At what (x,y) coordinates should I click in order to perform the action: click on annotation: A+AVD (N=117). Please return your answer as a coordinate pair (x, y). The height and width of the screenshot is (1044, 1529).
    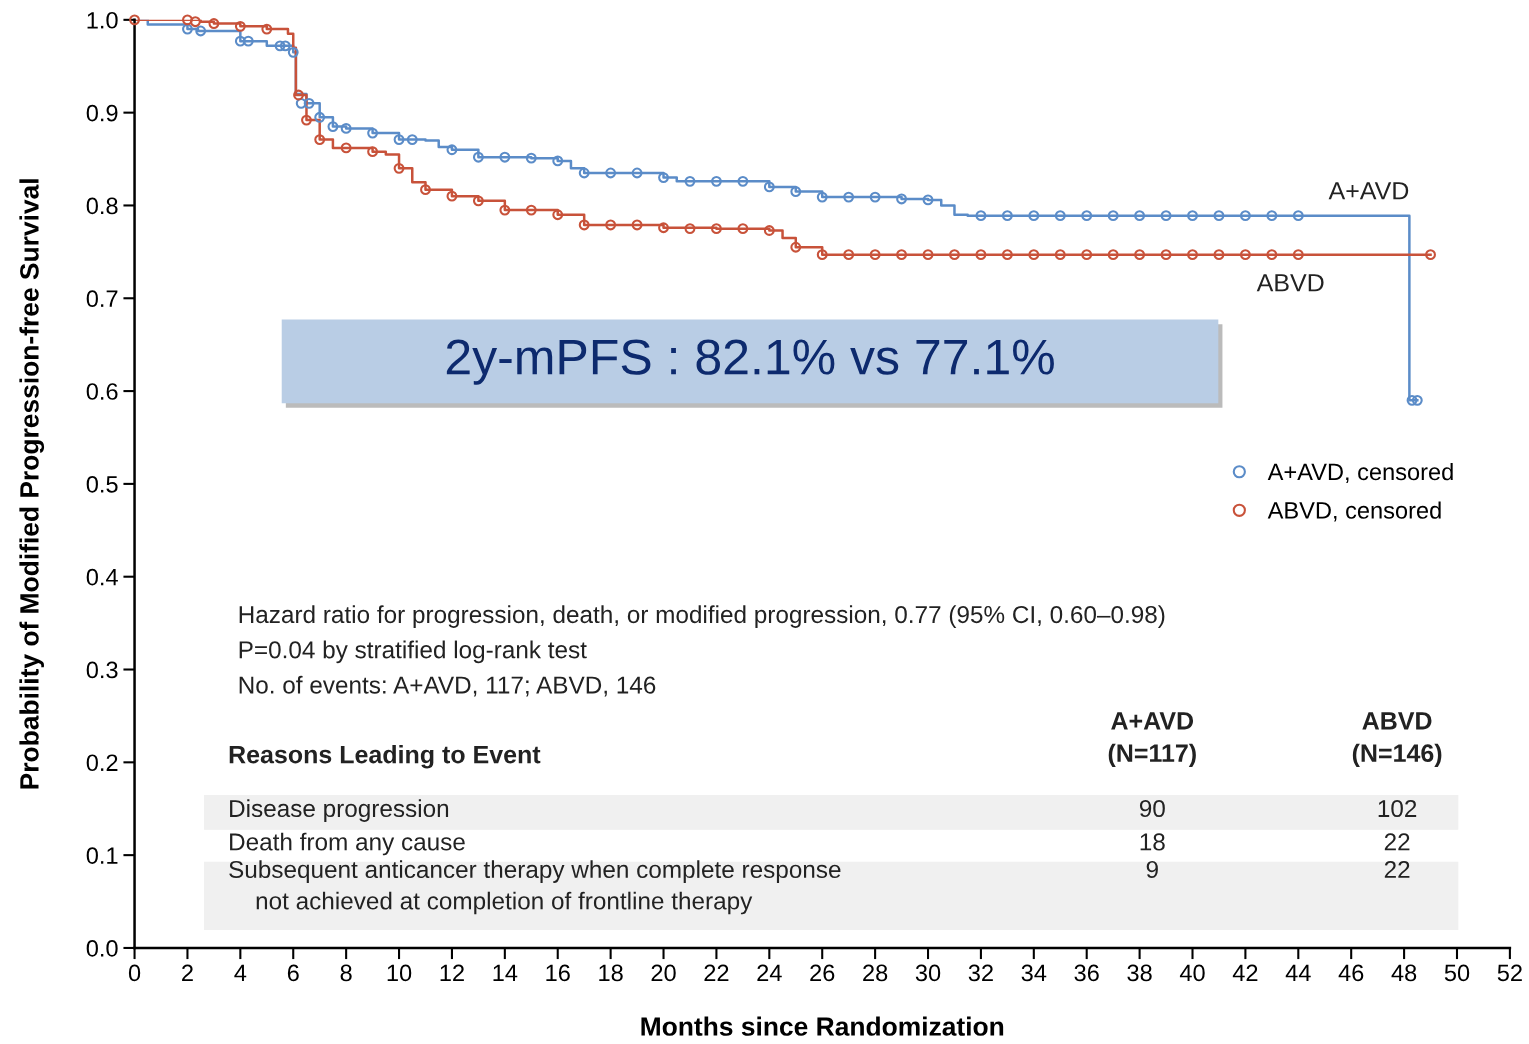
    Looking at the image, I should click on (1152, 739).